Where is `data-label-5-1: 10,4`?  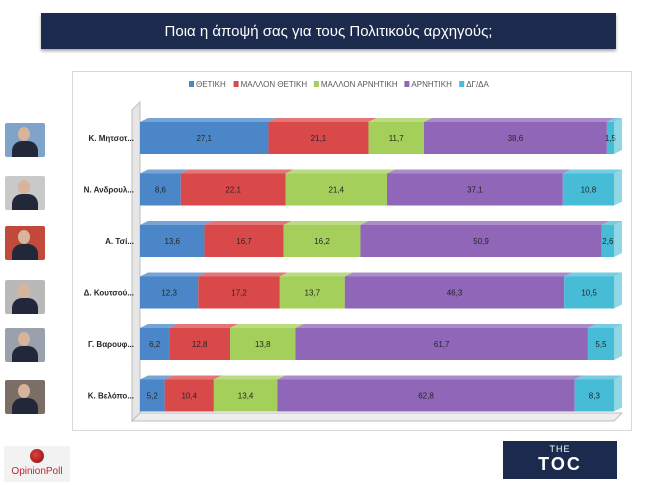
data-label-5-1: 10,4 is located at coordinates (189, 396).